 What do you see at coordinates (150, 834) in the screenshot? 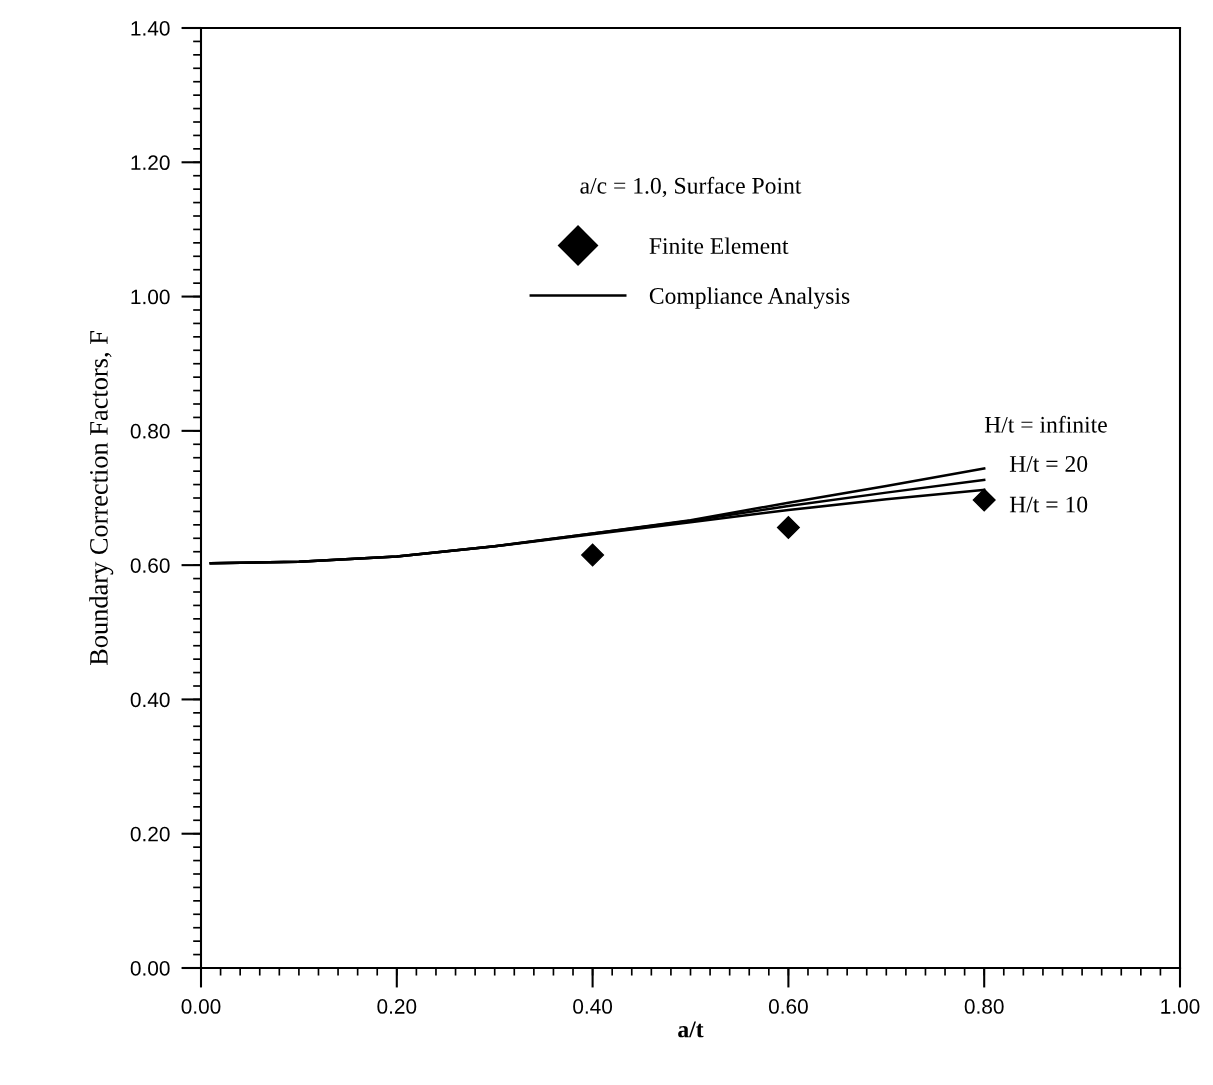
I see `y-tick-label: 0.20` at bounding box center [150, 834].